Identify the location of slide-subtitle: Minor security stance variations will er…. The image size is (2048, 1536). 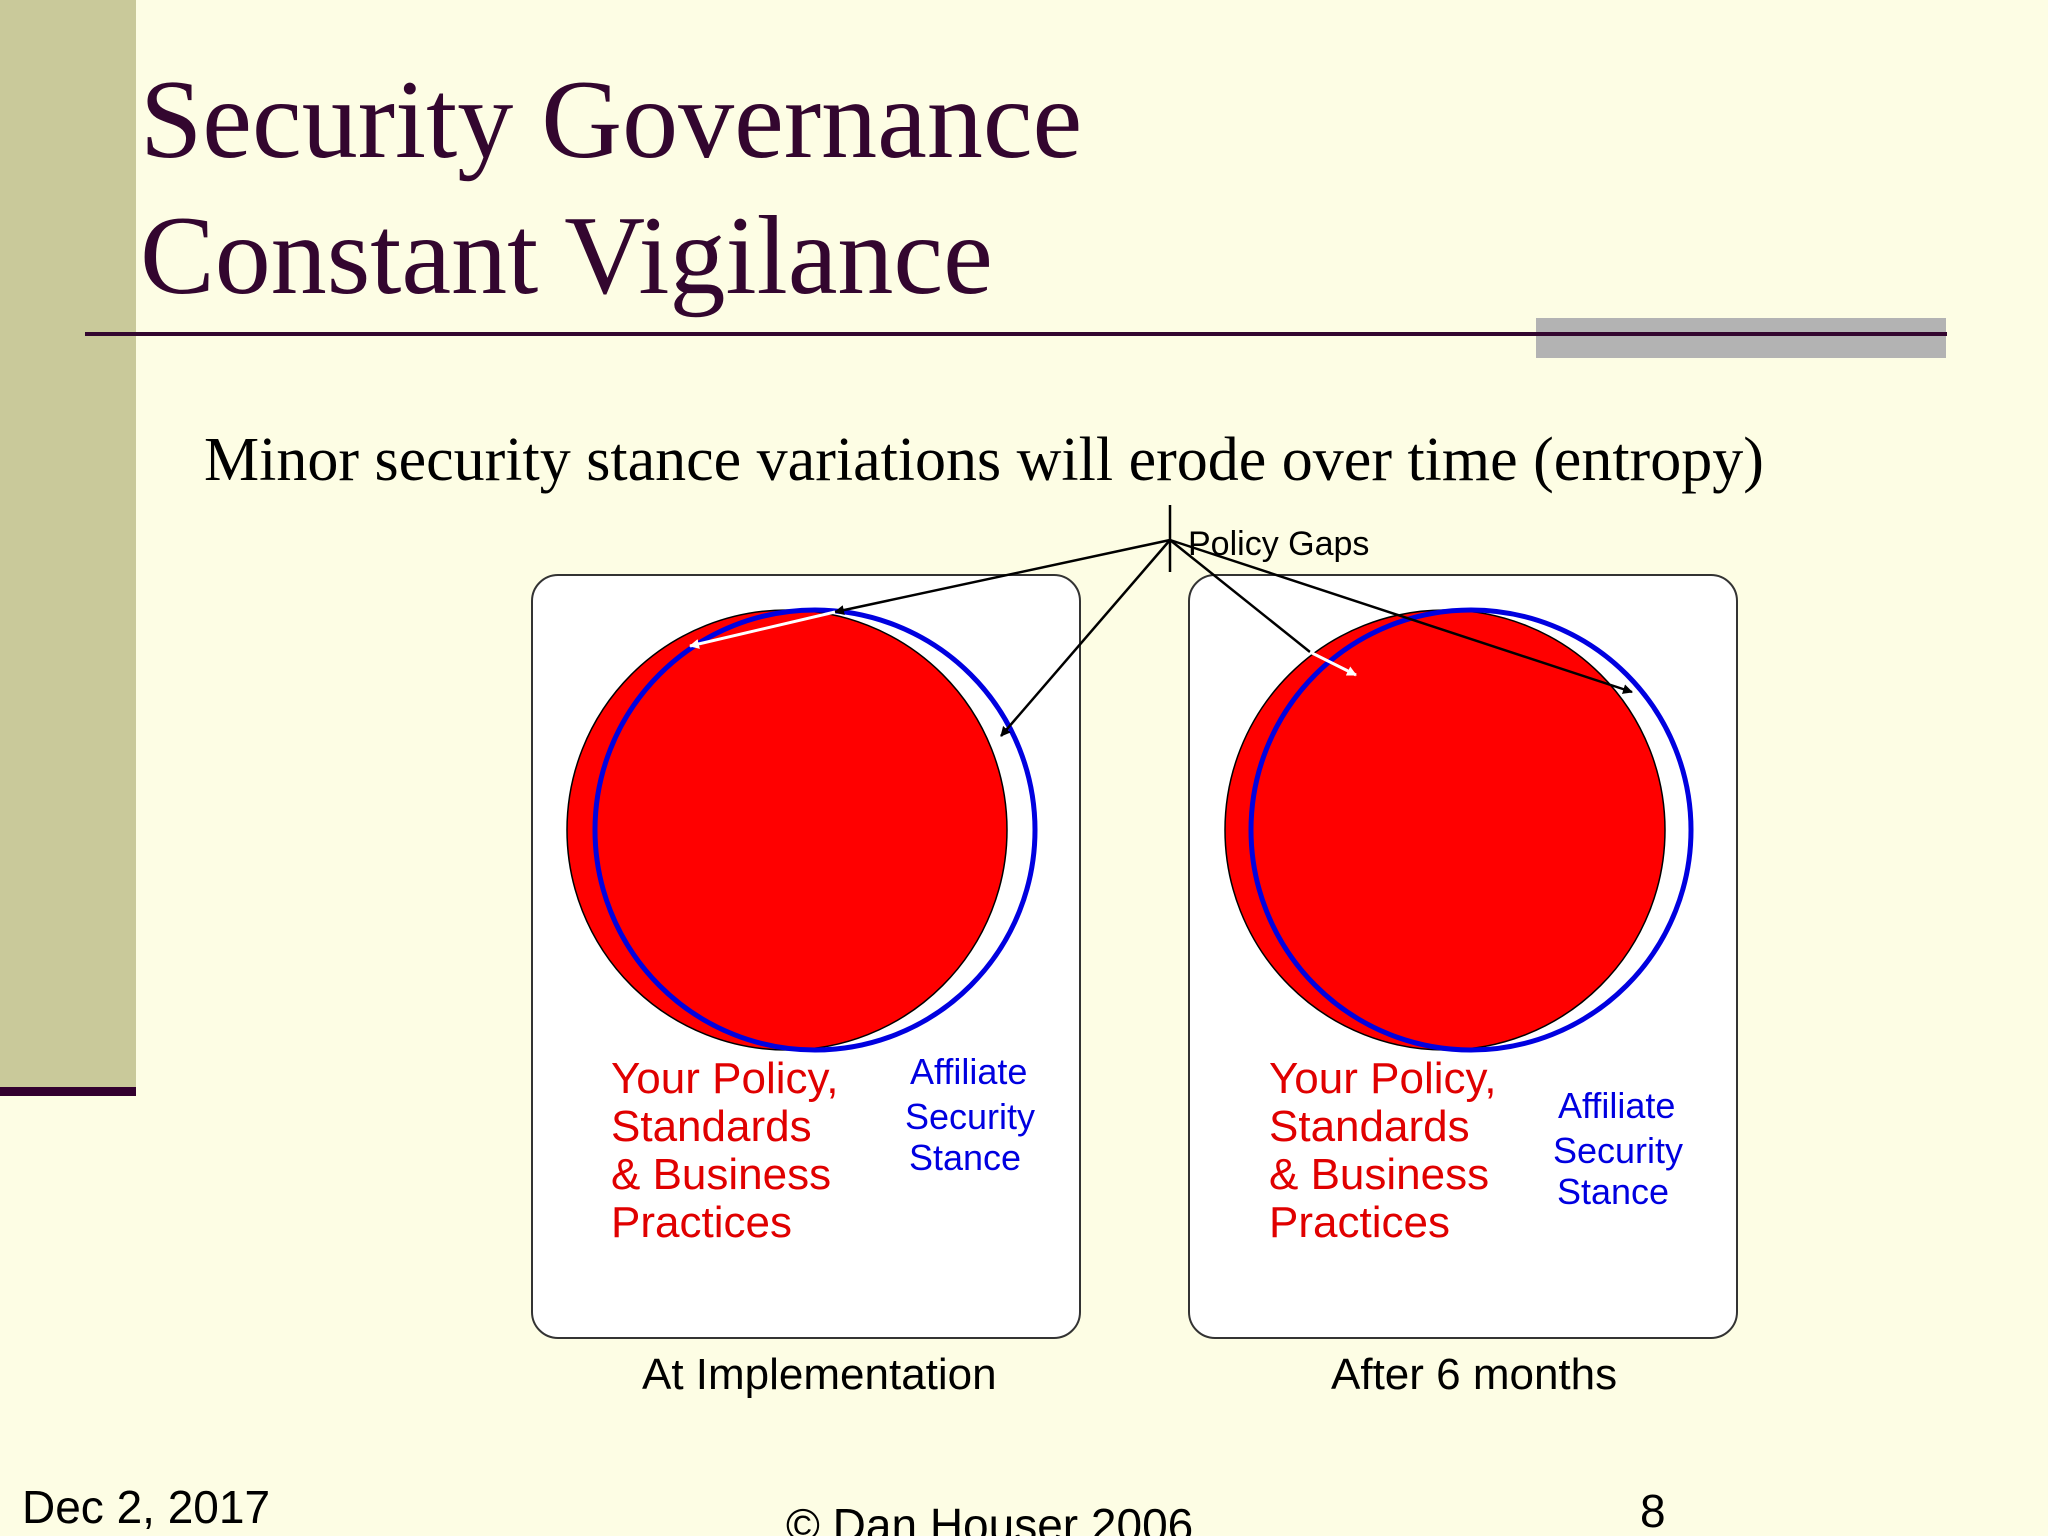
(984, 460).